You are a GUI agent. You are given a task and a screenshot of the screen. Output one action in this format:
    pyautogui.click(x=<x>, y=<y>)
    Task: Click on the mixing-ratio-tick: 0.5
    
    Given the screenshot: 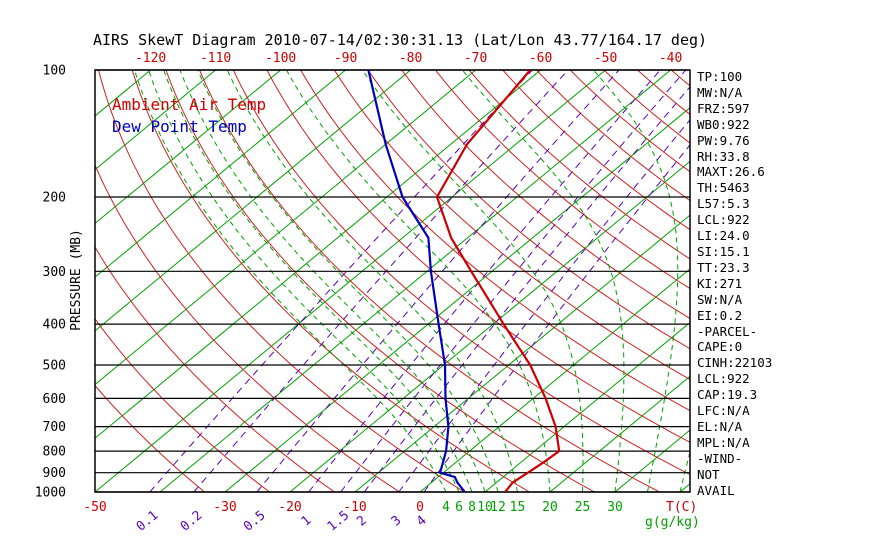 What is the action you would take?
    pyautogui.click(x=255, y=521)
    